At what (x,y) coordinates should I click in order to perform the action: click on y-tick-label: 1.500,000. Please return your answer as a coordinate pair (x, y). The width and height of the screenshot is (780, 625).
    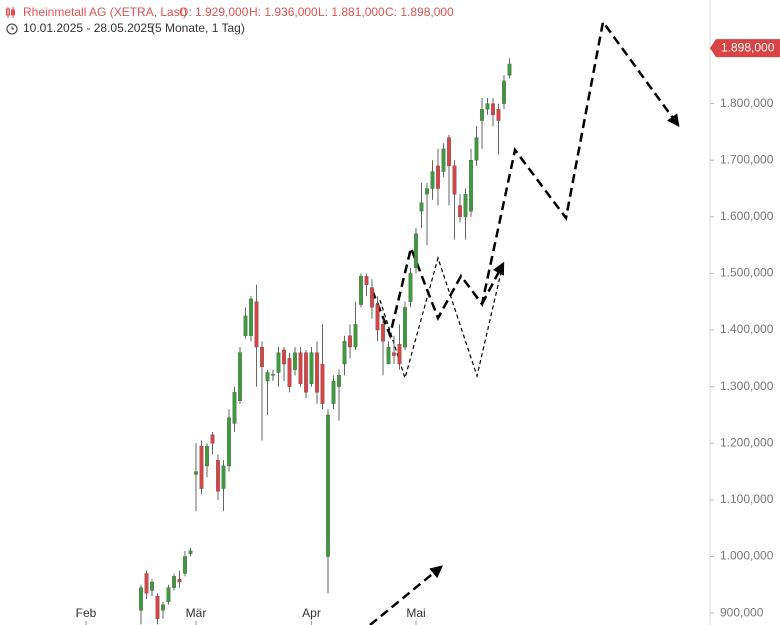
    Looking at the image, I should click on (747, 273).